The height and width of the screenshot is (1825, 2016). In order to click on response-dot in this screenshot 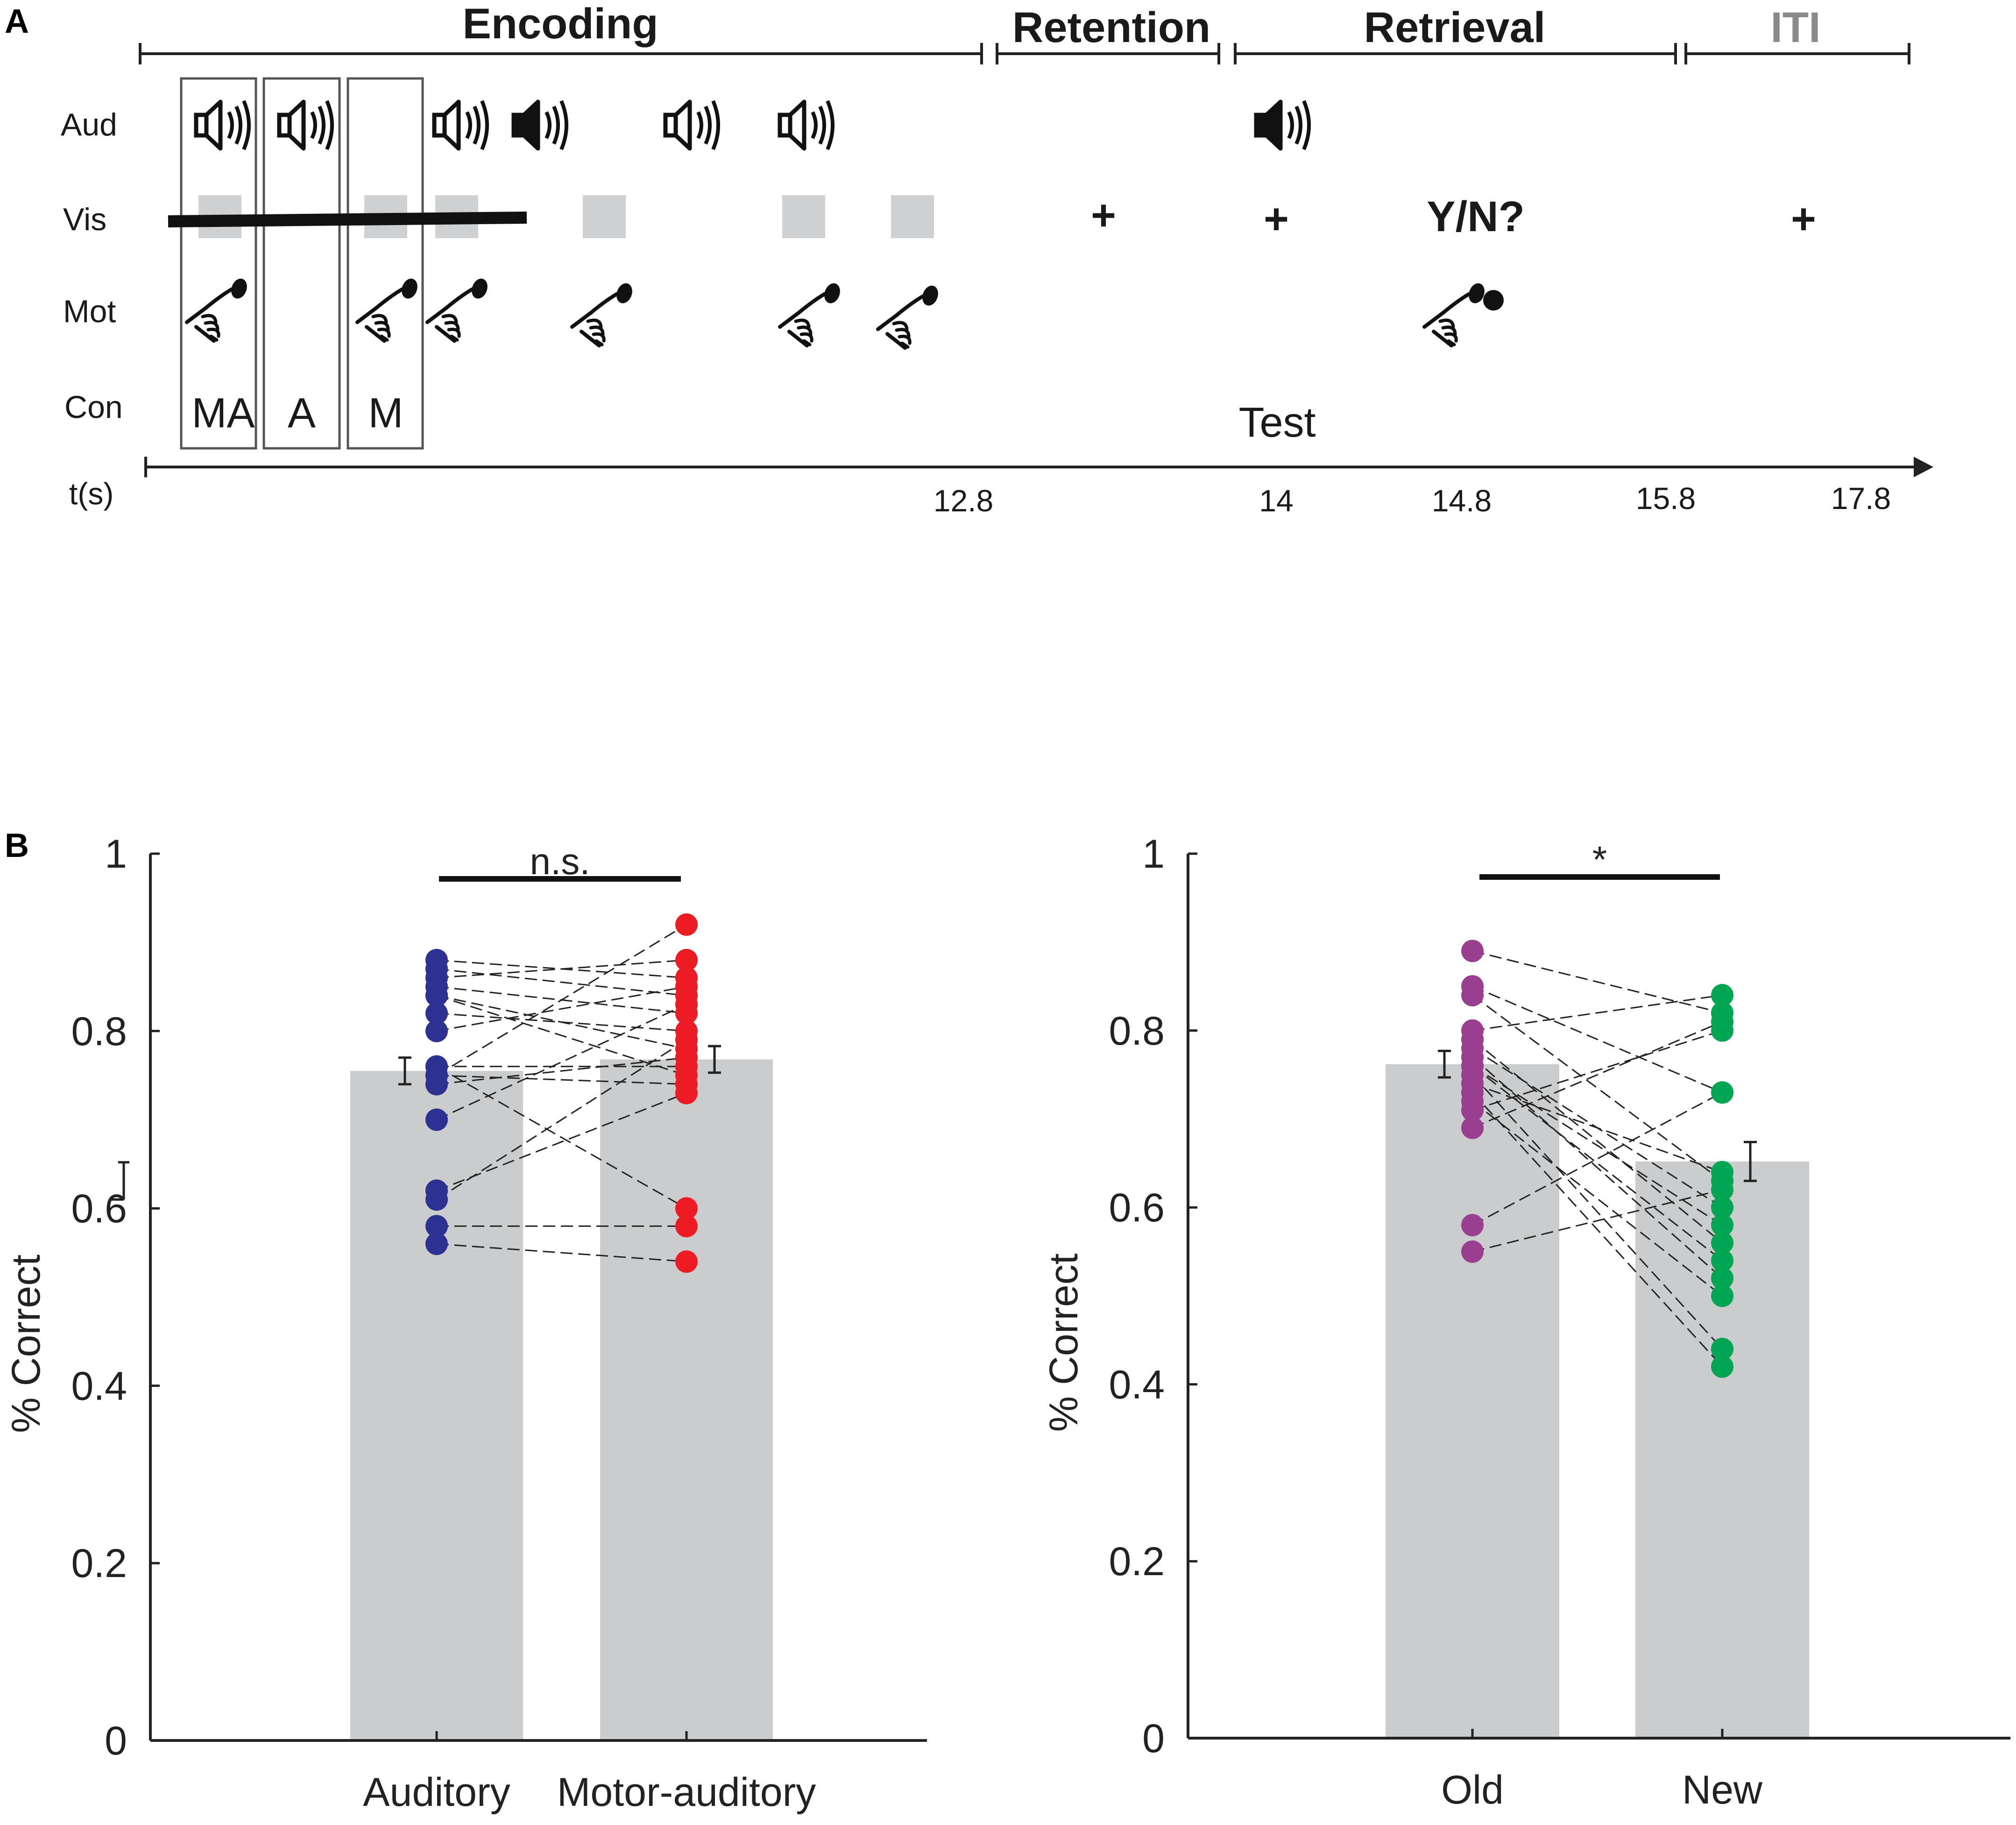, I will do `click(1493, 301)`.